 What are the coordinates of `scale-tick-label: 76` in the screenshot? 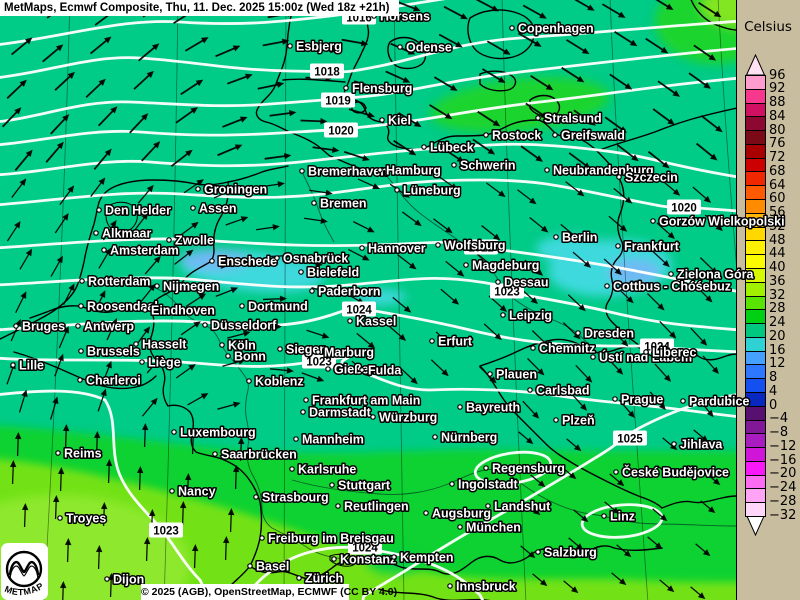 It's located at (777, 144).